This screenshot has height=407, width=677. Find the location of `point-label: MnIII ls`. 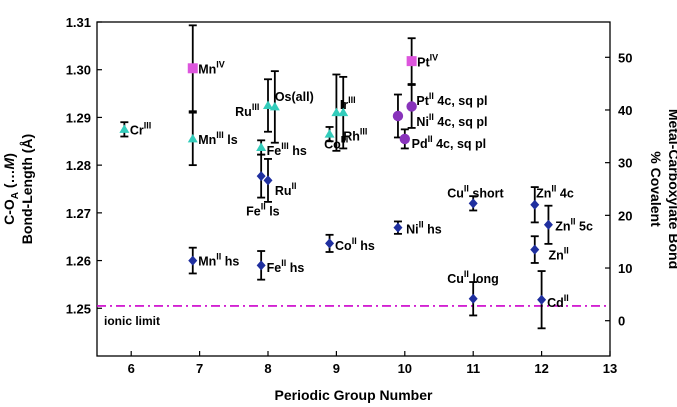

point-label: MnIII ls is located at coordinates (218, 138).